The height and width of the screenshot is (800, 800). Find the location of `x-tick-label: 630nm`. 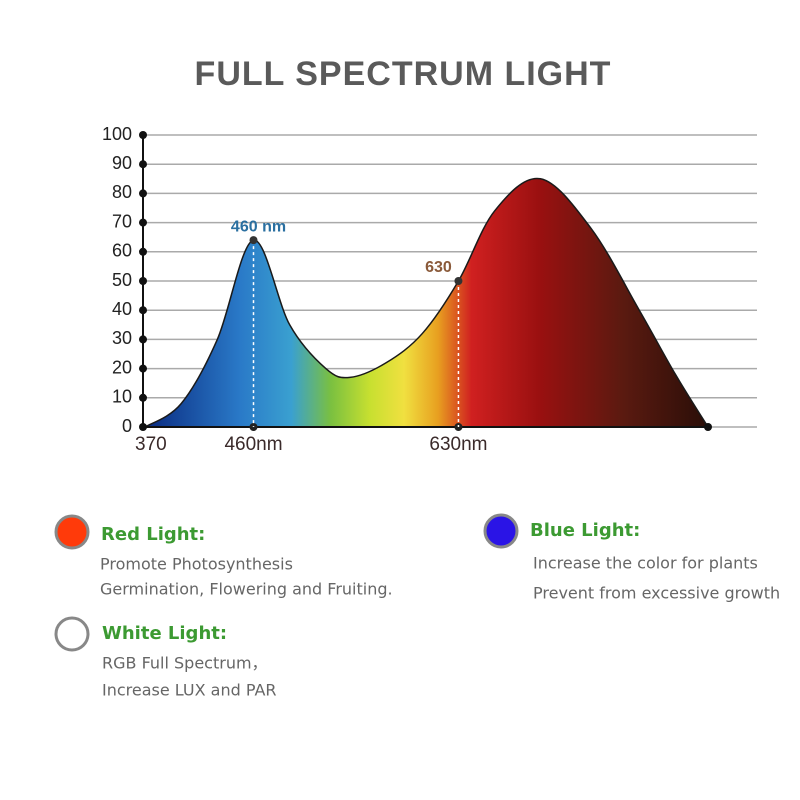

x-tick-label: 630nm is located at coordinates (458, 444).